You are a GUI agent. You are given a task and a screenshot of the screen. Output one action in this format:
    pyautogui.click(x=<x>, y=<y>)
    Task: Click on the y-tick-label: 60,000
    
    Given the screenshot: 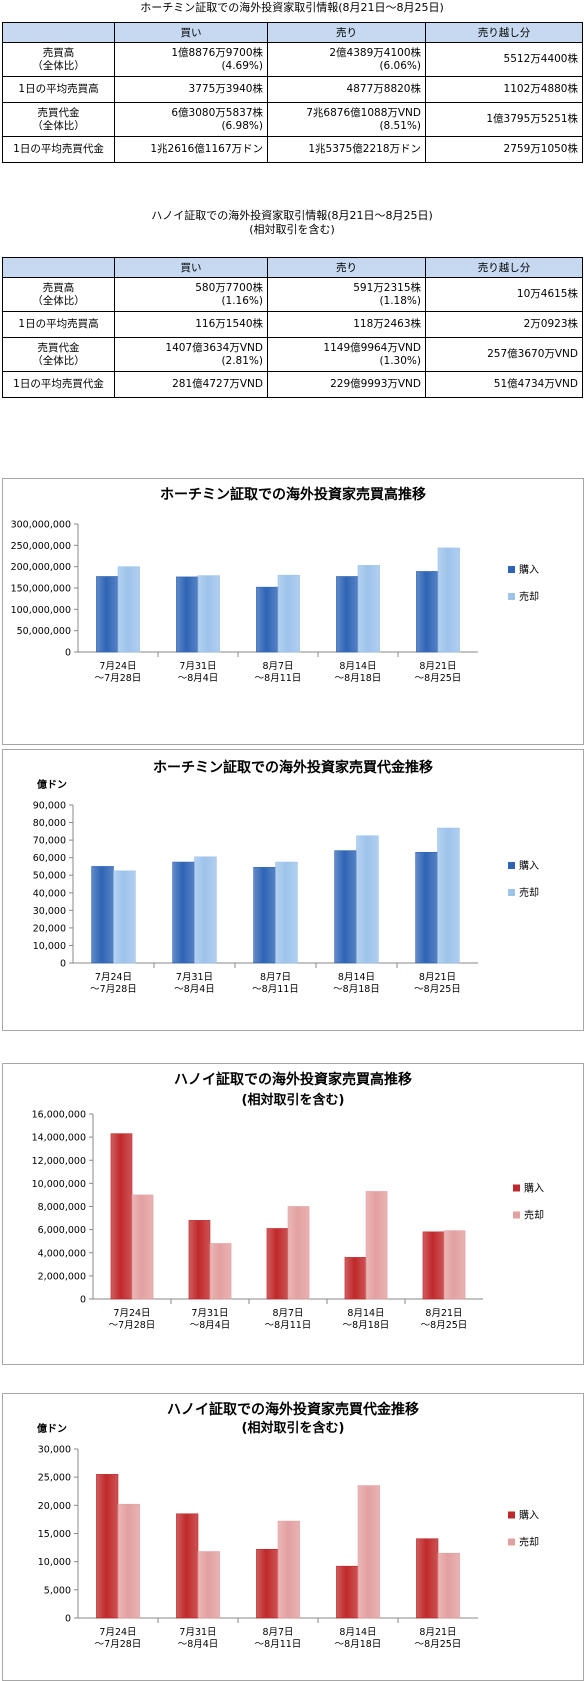 What is the action you would take?
    pyautogui.click(x=49, y=858)
    